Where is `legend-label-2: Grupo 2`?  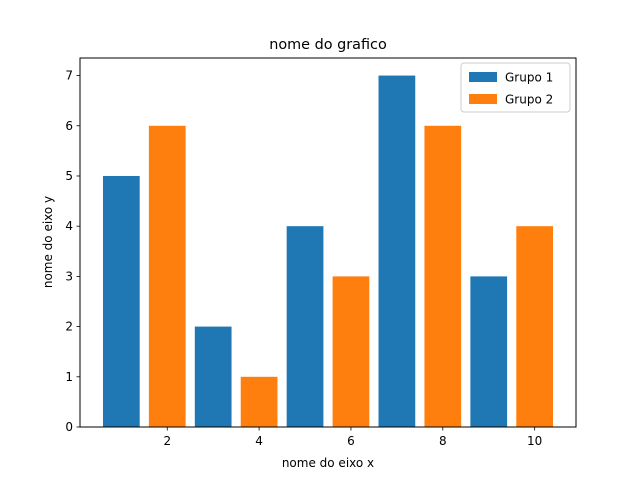
legend-label-2: Grupo 2 is located at coordinates (529, 100).